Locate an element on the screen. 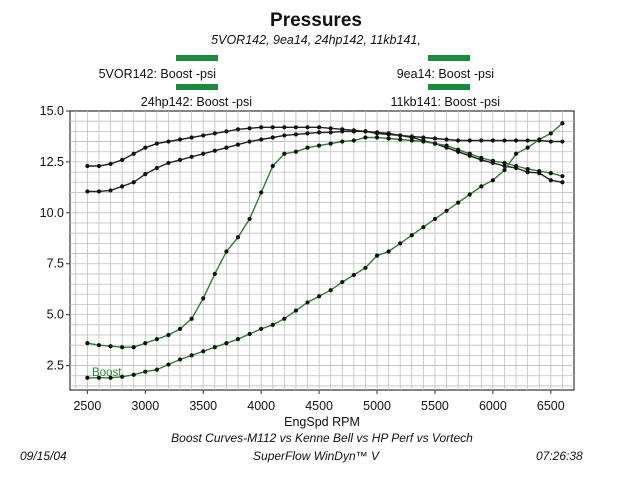 This screenshot has height=480, width=640. y-tick-label: 7.5 is located at coordinates (55, 264).